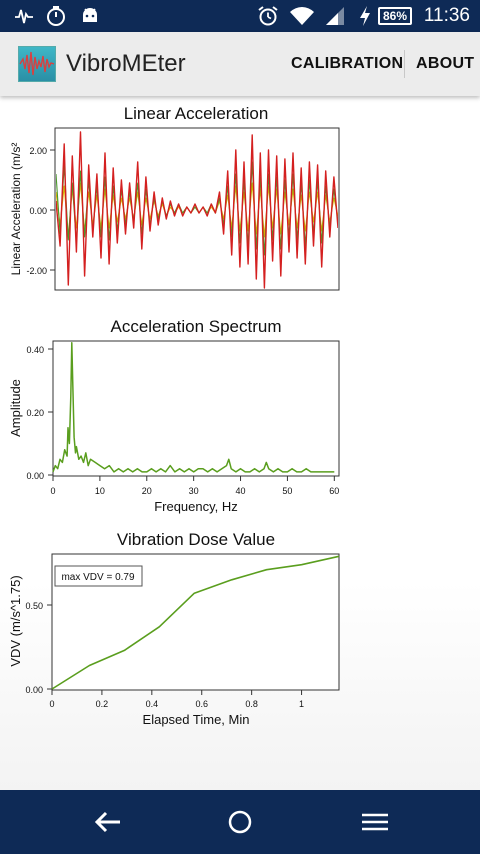 The width and height of the screenshot is (480, 854). I want to click on charging-icon, so click(365, 16).